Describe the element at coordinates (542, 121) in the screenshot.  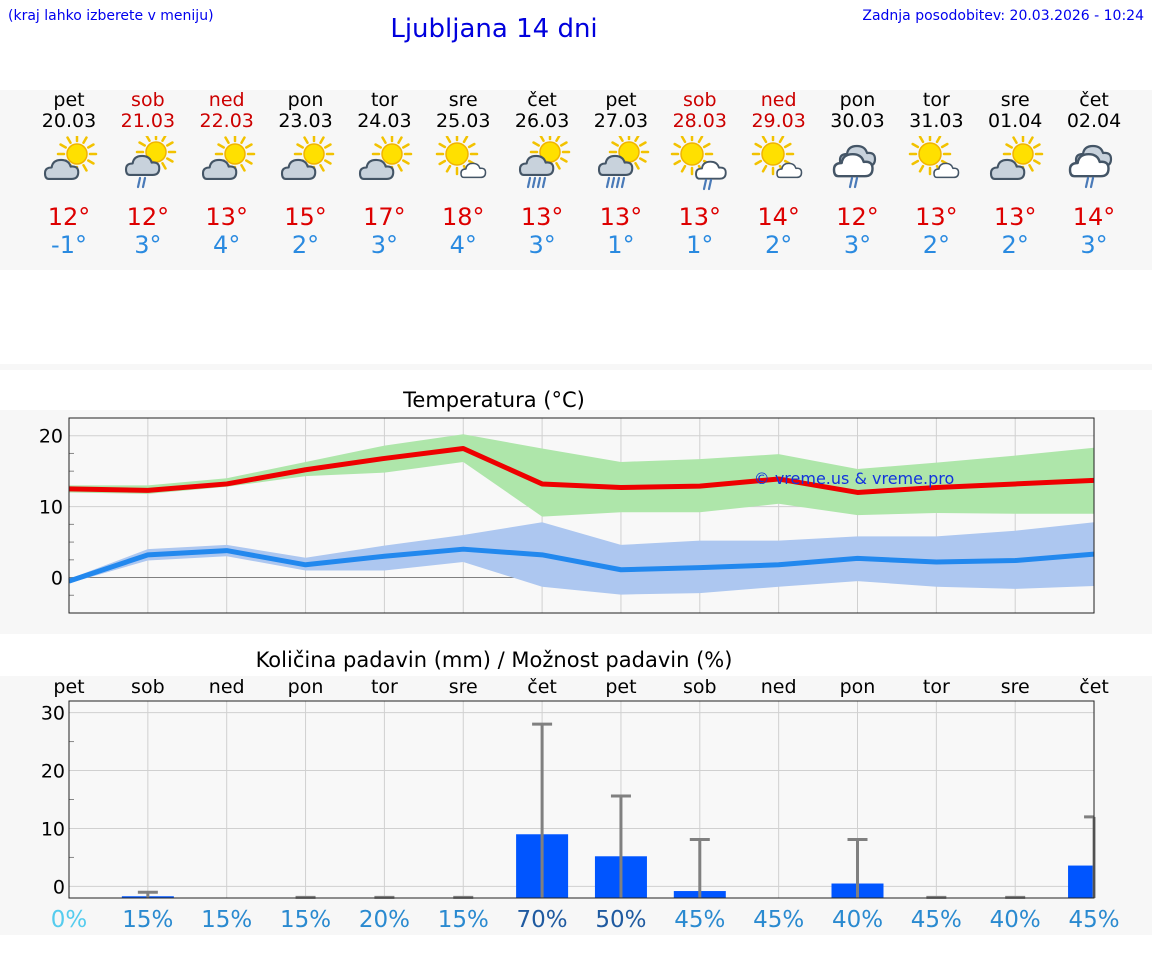
I see `day-date: 26.03` at that location.